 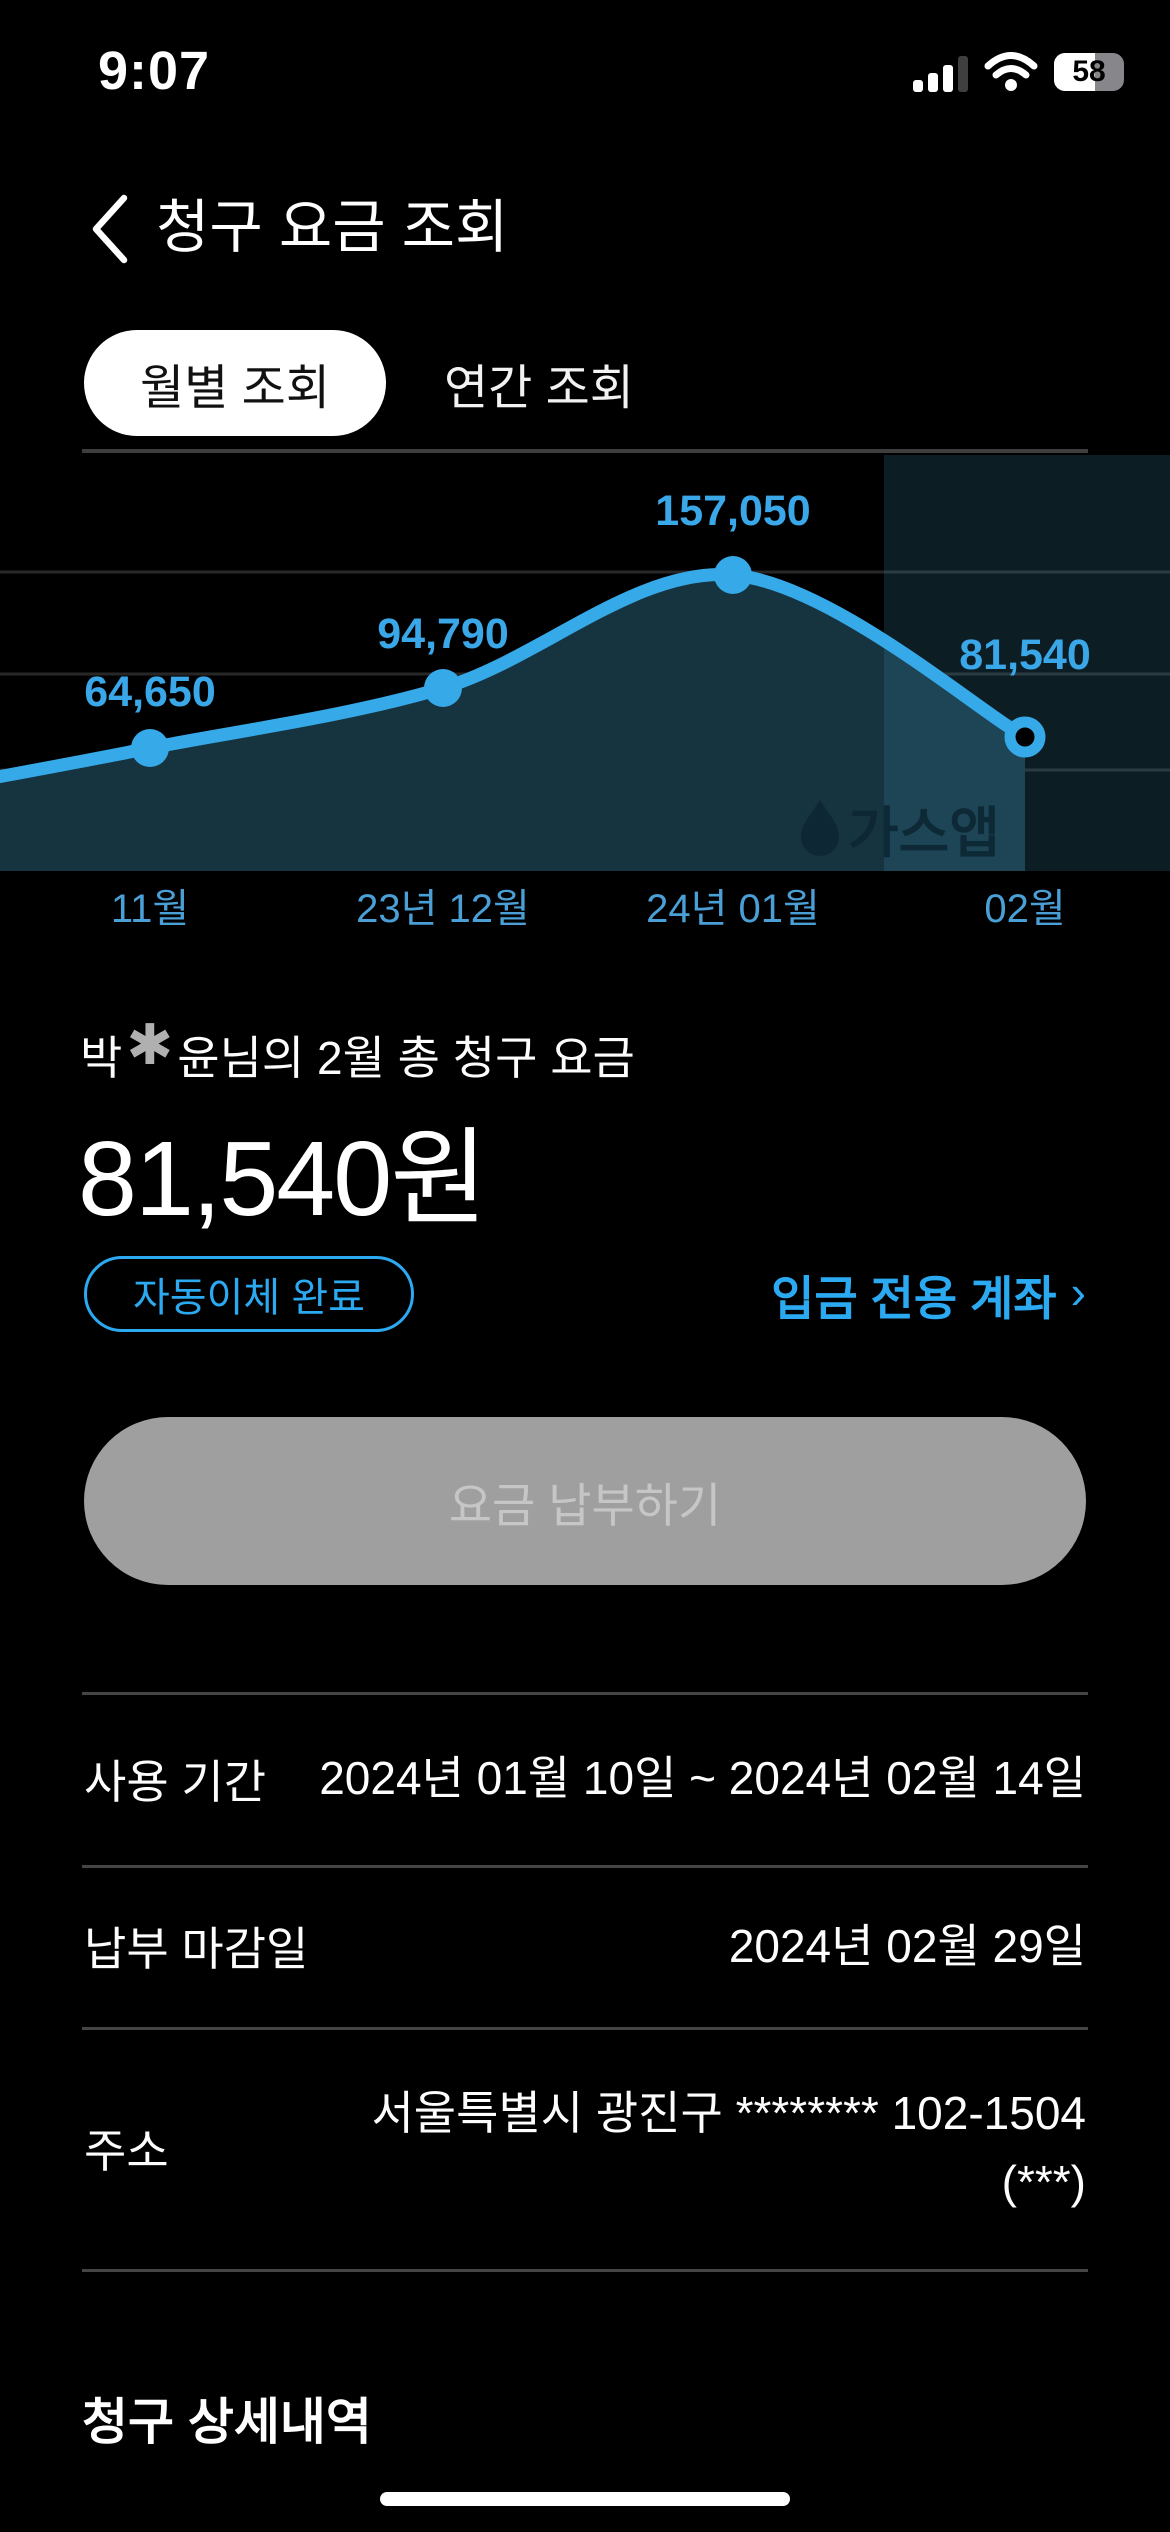 I want to click on tab-yearly: 연간 조회, so click(x=538, y=388).